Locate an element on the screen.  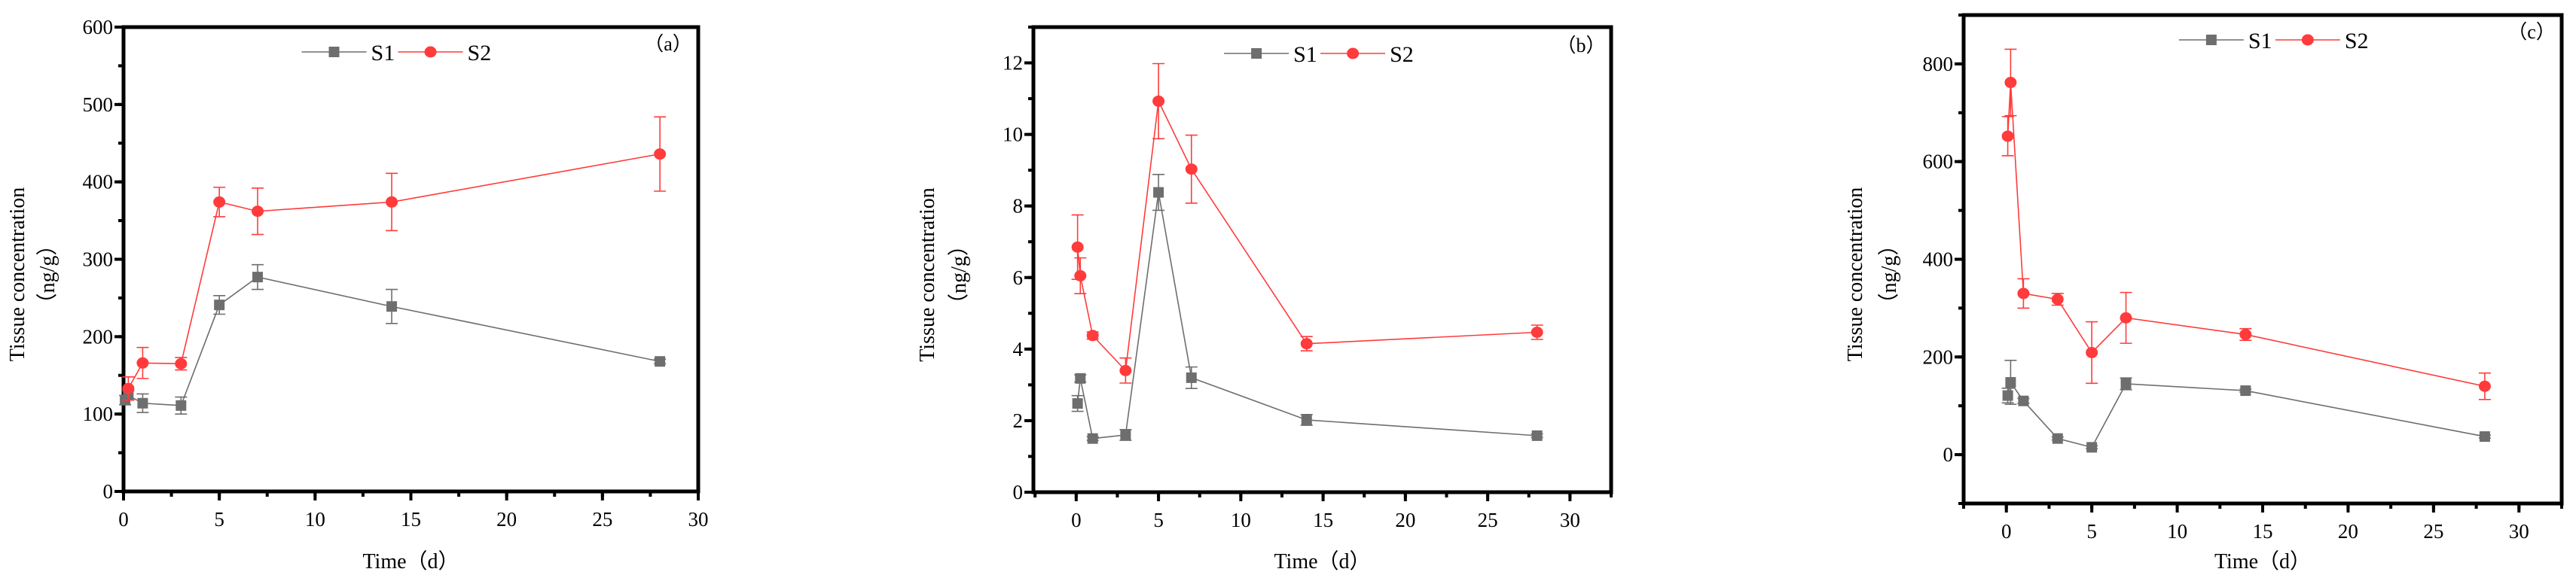
y-tick-label: 10 is located at coordinates (1013, 134).